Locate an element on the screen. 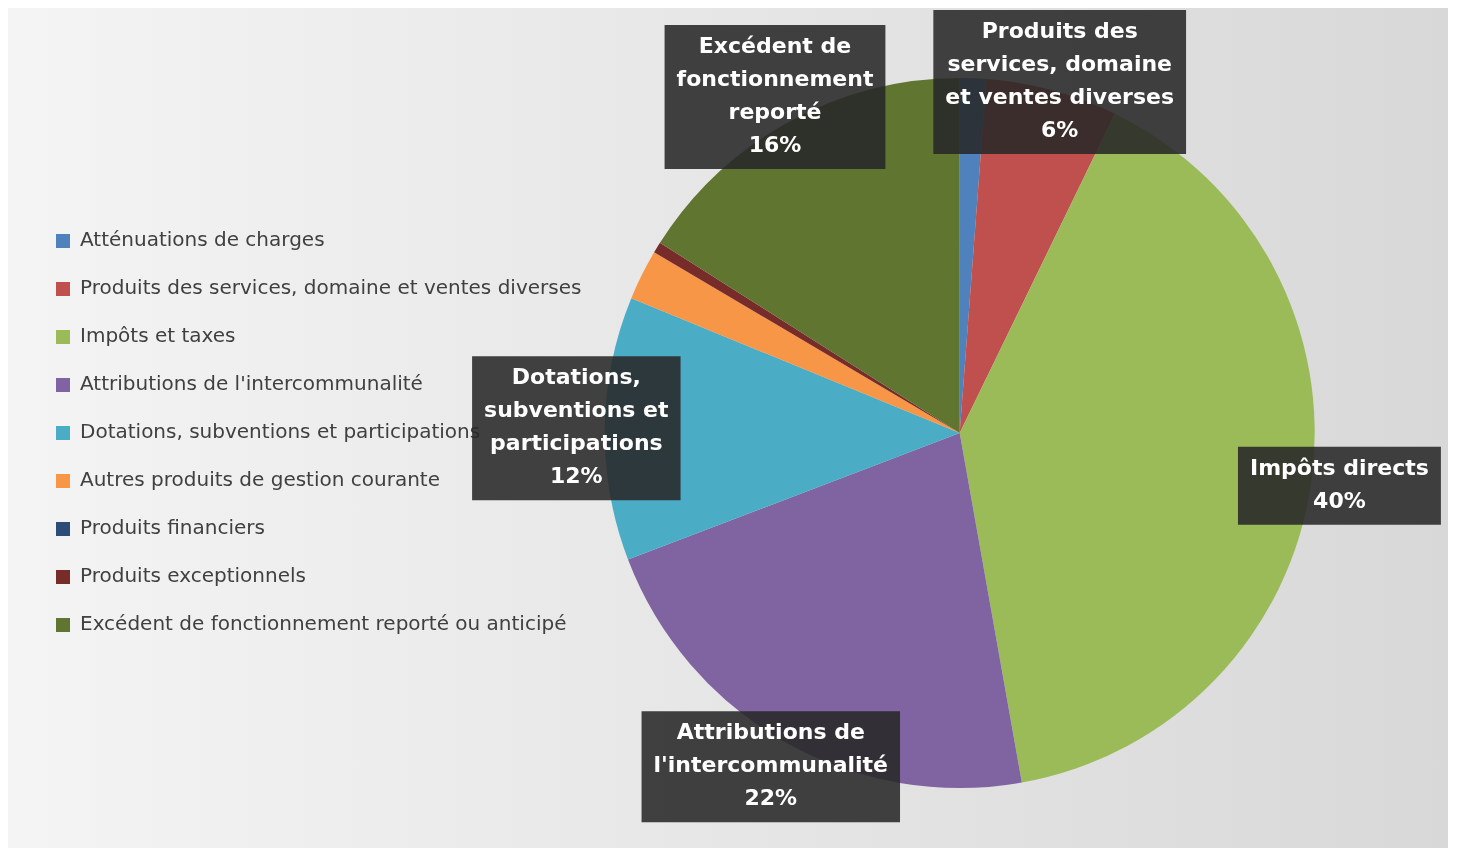  legend-label: Produits financiers is located at coordinates (172, 527).